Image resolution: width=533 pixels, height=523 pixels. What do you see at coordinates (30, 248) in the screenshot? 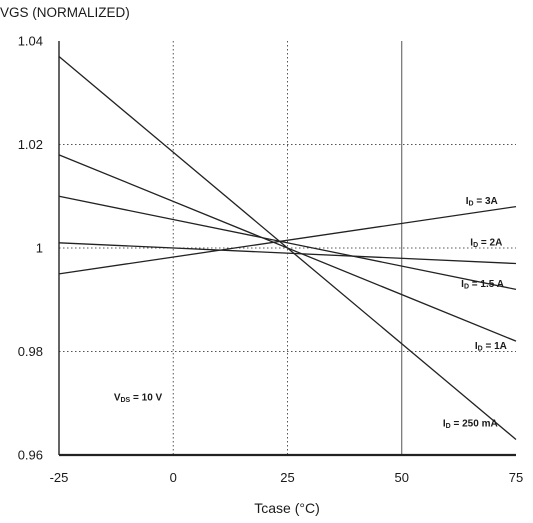
I see `y-tick-labels: 0.96 0.98 1 1.02 1.04` at bounding box center [30, 248].